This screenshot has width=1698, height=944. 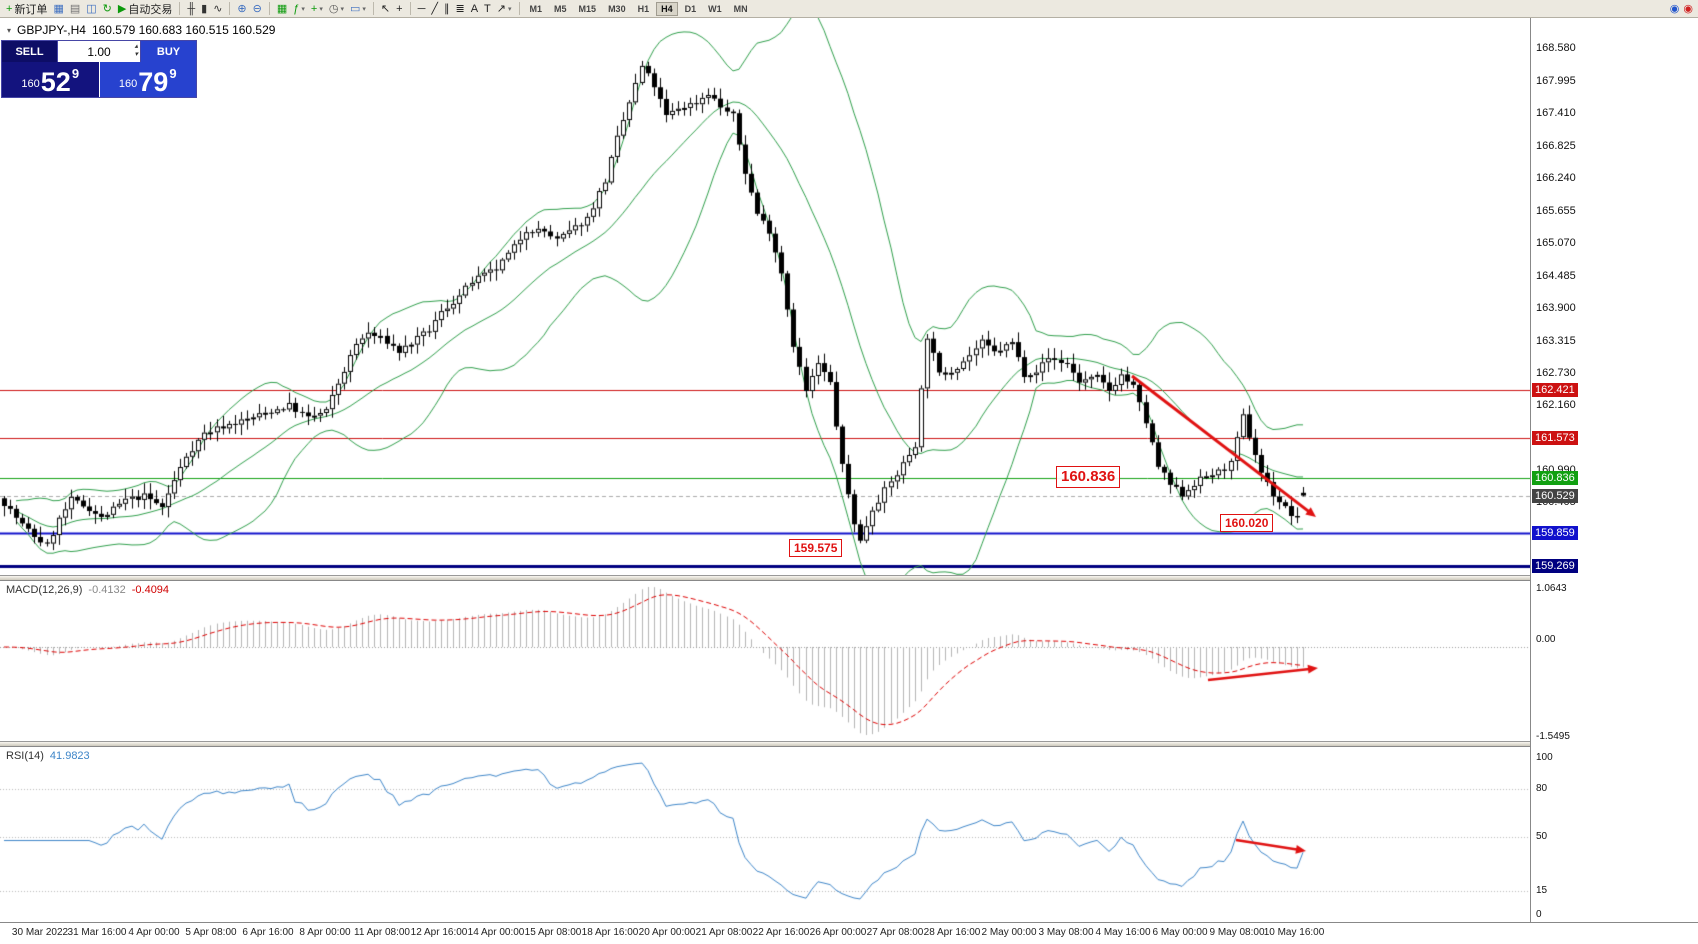 I want to click on volume-spinner: ▴ ▾, so click(x=136, y=51).